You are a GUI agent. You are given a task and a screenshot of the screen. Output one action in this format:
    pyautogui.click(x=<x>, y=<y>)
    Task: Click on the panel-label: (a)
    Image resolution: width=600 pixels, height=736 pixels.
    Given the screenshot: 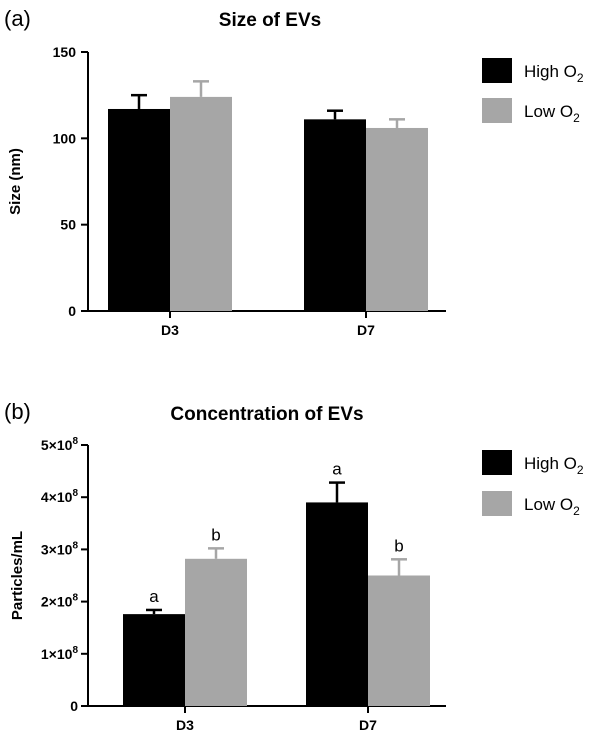 What is the action you would take?
    pyautogui.click(x=17, y=18)
    